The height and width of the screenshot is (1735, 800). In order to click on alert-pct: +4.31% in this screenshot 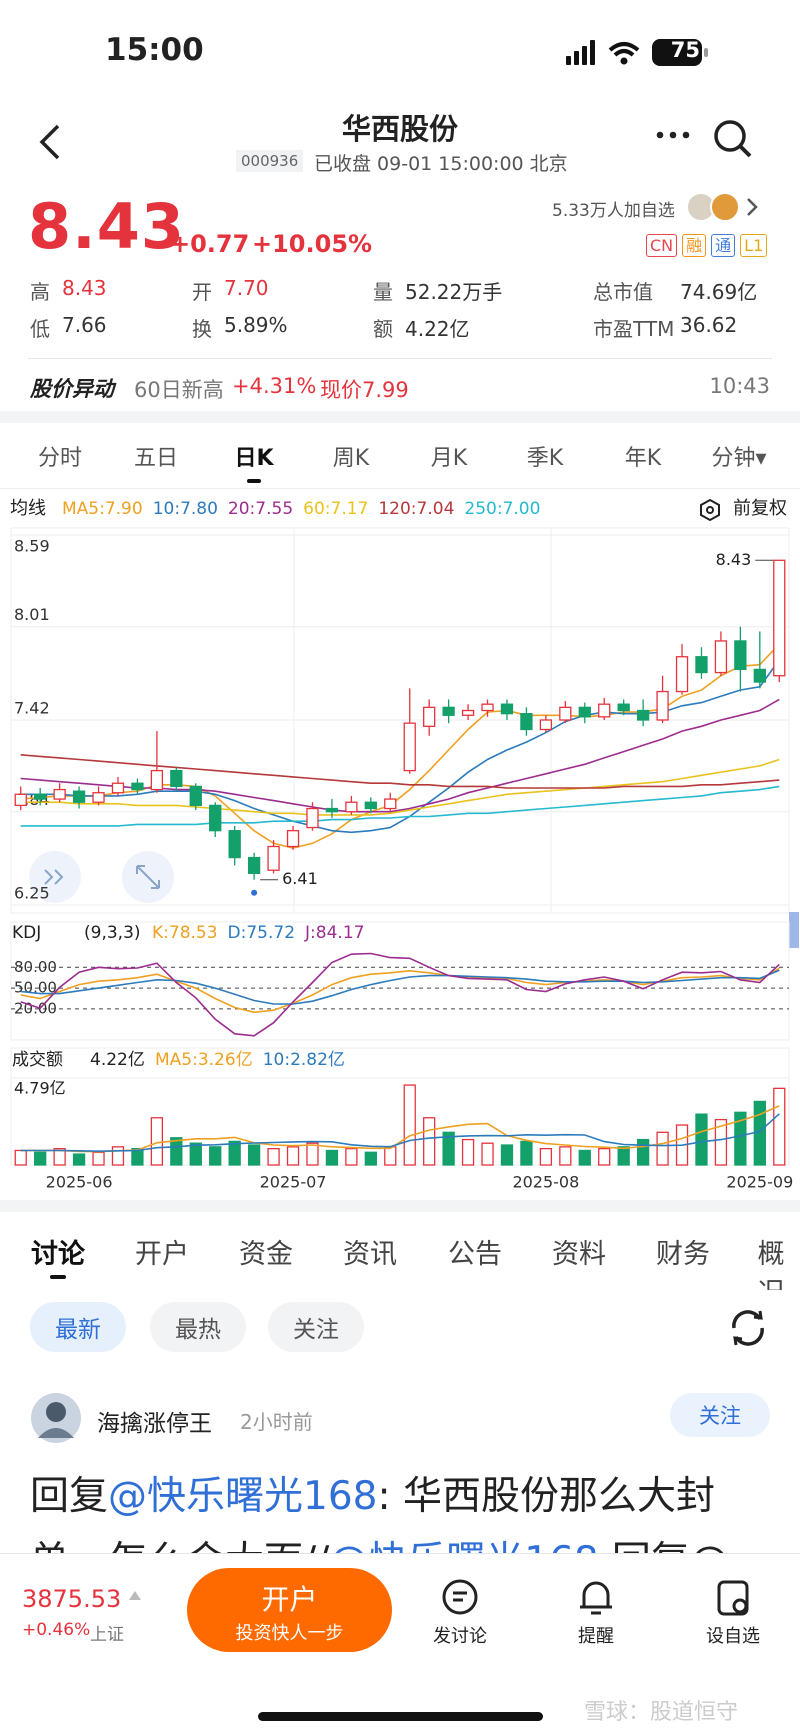, I will do `click(274, 386)`.